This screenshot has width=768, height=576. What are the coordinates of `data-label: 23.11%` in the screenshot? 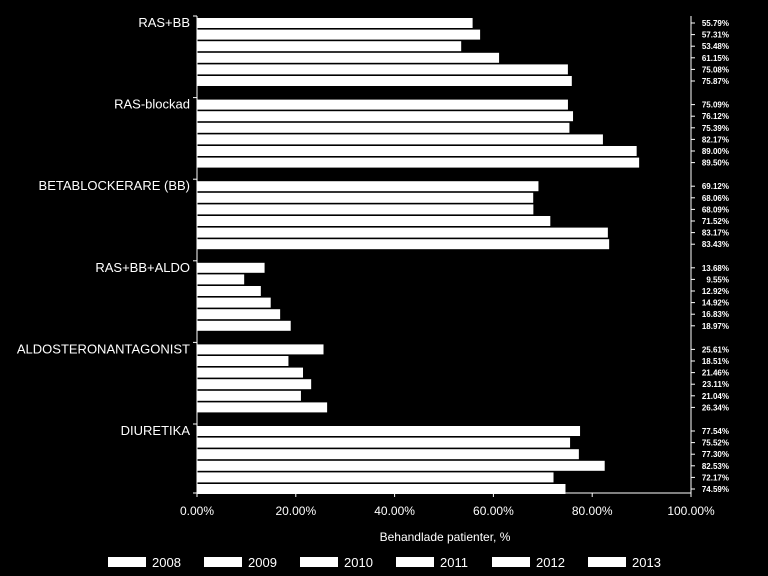 It's located at (715, 384).